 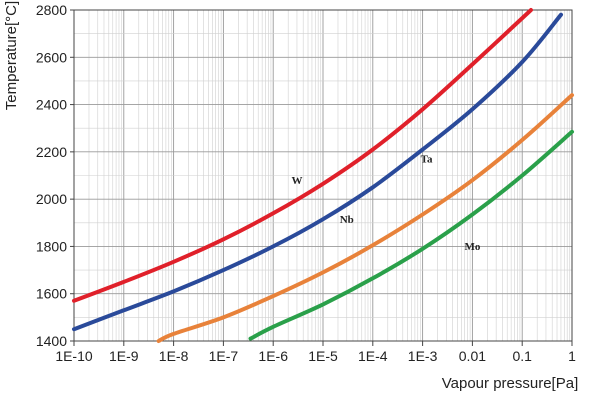 What do you see at coordinates (51, 10) in the screenshot?
I see `y-tick-label: 2800` at bounding box center [51, 10].